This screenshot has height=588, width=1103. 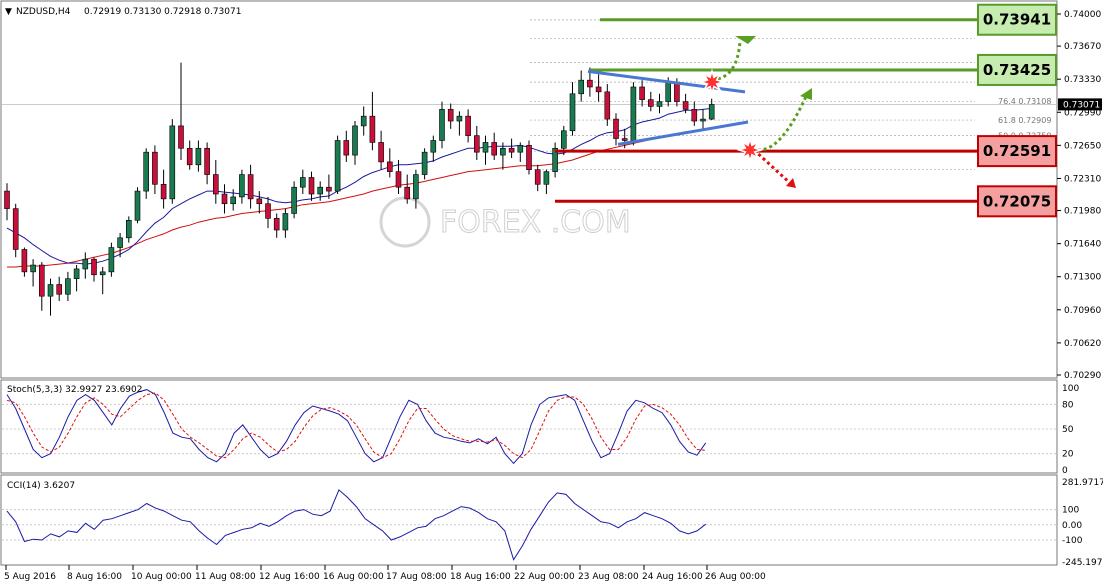 I want to click on price-tick-label: 0.74000, so click(x=1082, y=15).